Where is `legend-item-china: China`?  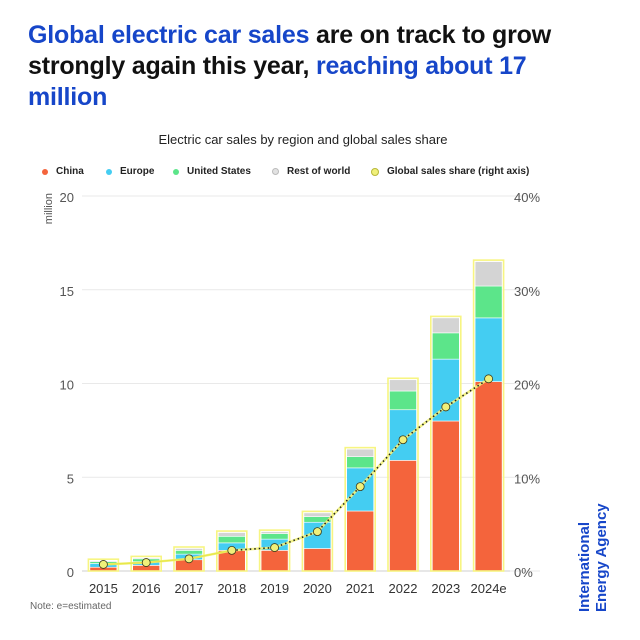 legend-item-china: China is located at coordinates (63, 171).